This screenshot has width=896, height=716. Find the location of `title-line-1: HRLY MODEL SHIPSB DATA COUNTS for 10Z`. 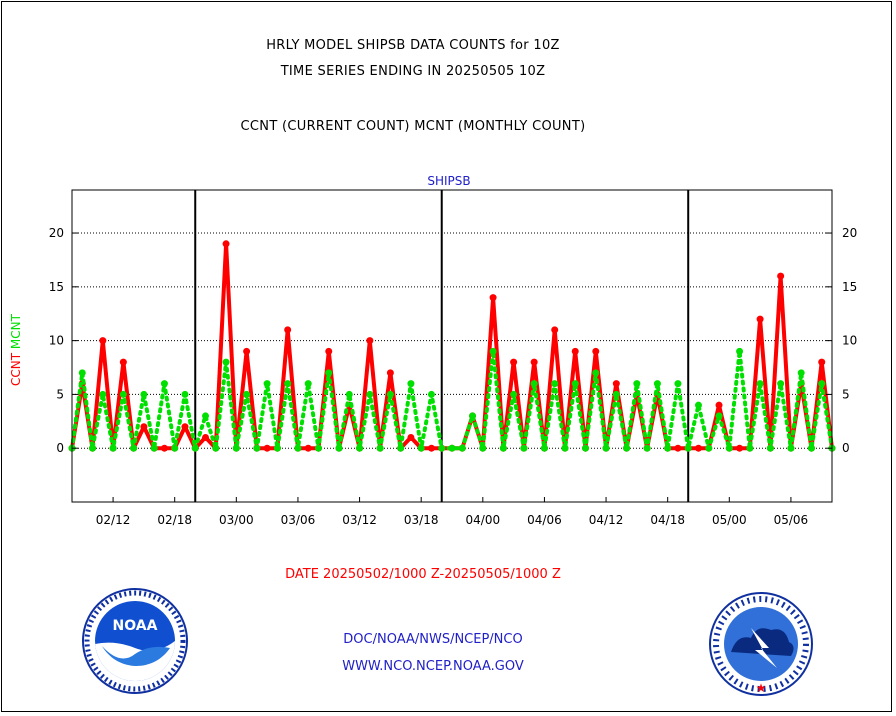

title-line-1: HRLY MODEL SHIPSB DATA COUNTS for 10Z is located at coordinates (413, 45).